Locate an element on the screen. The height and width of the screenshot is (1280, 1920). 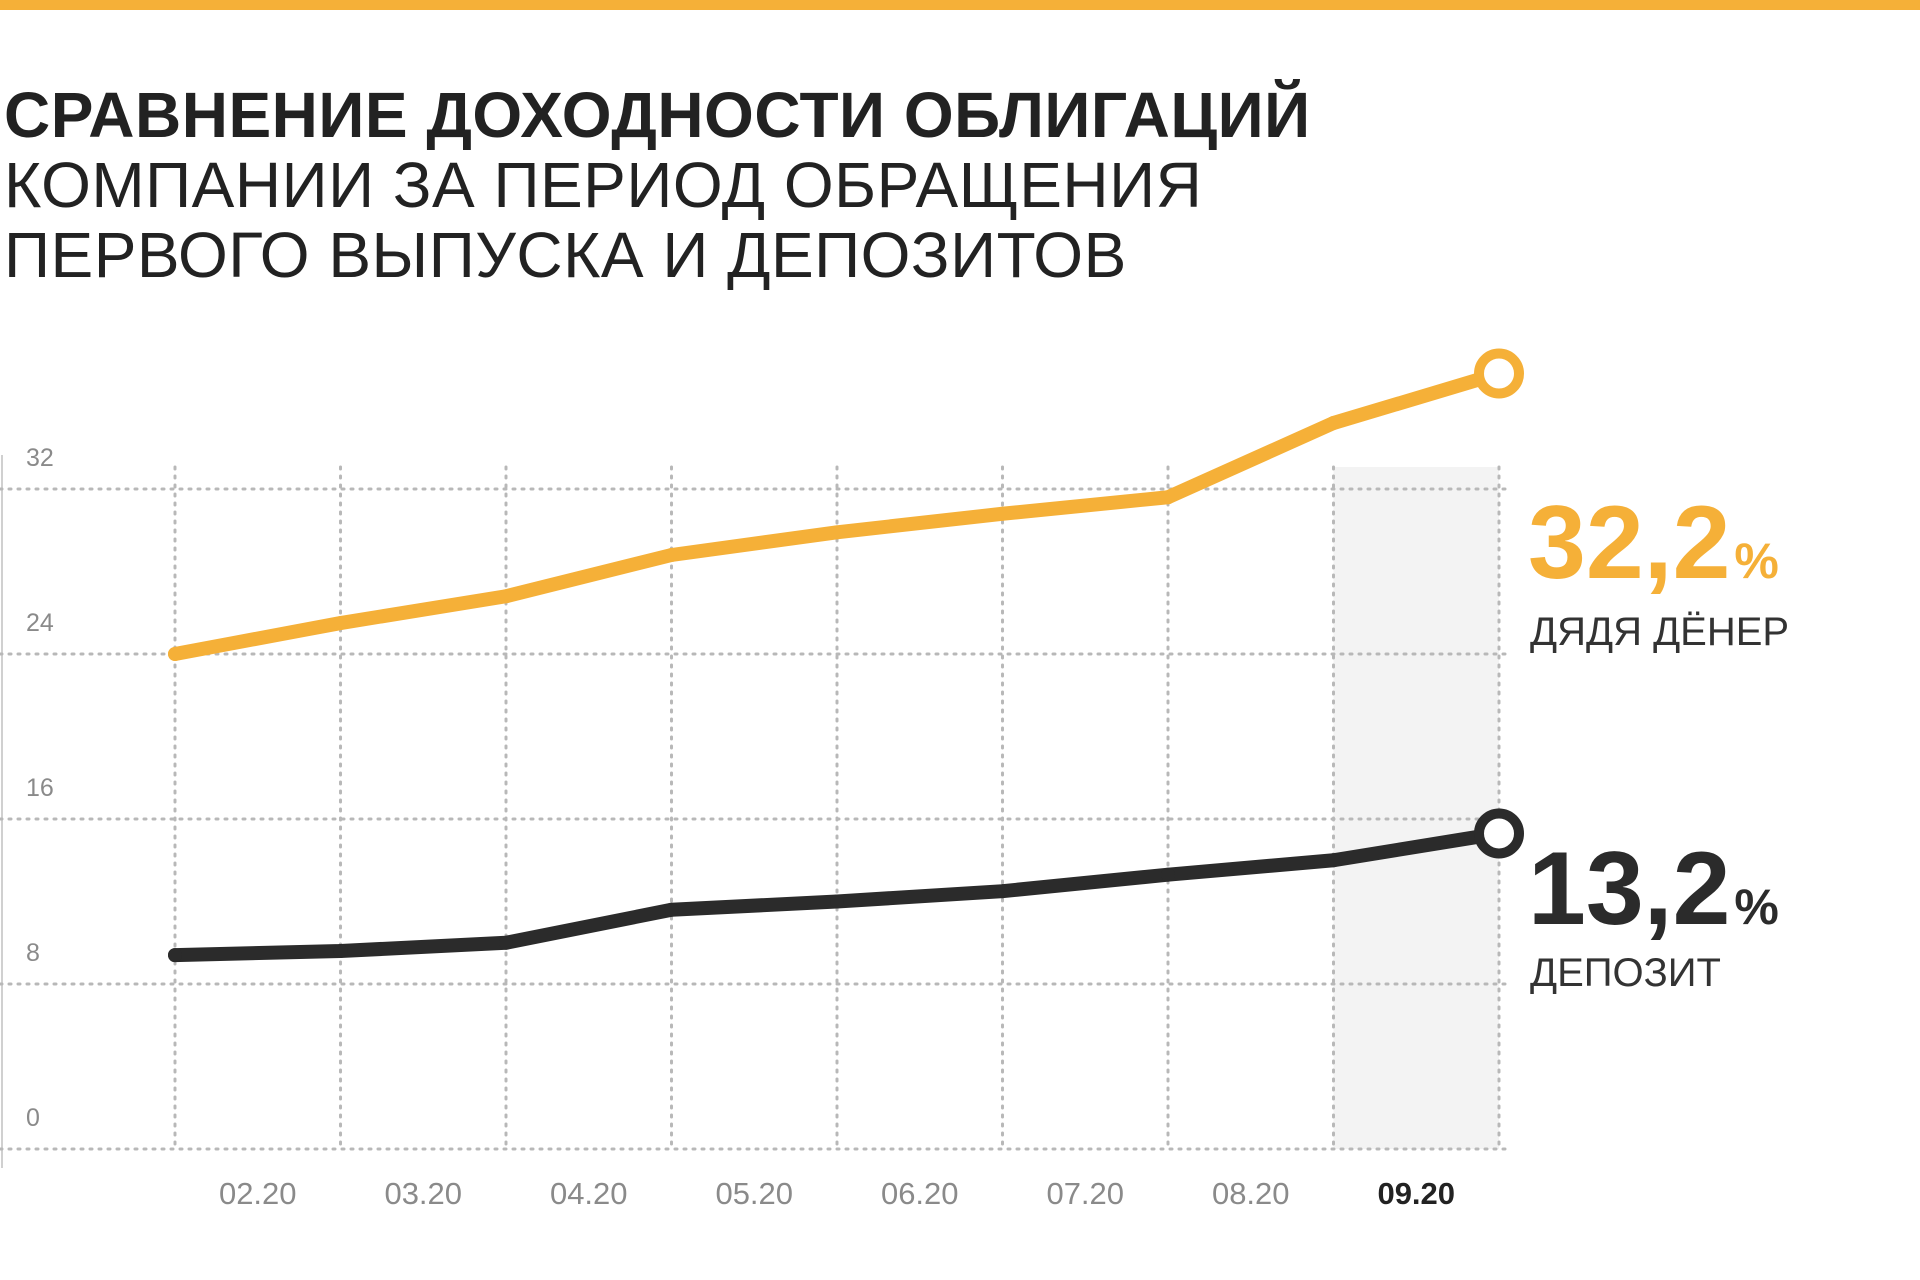
x-tick-label: 07.20 is located at coordinates (1085, 1193).